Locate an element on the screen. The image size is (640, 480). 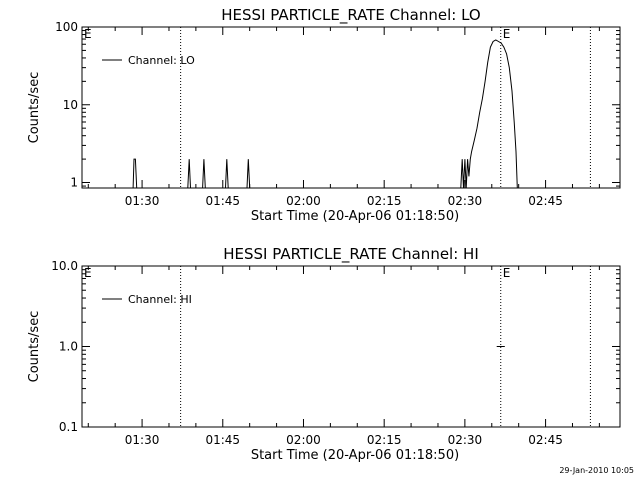
y-tick-label: 1 is located at coordinates (74, 183).